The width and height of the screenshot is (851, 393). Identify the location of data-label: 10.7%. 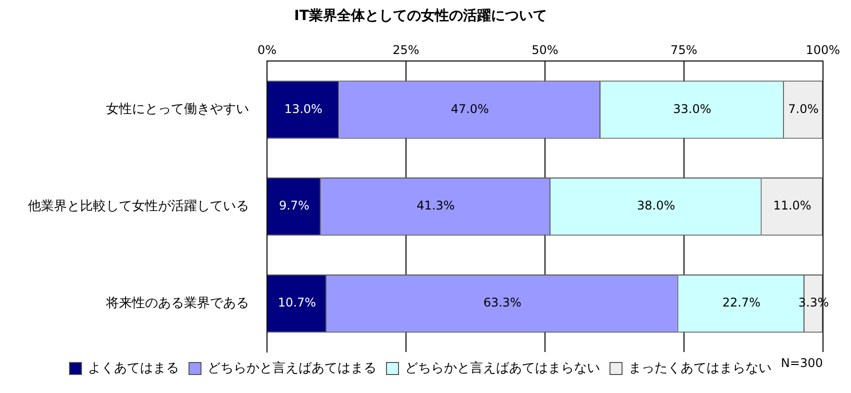
(297, 303).